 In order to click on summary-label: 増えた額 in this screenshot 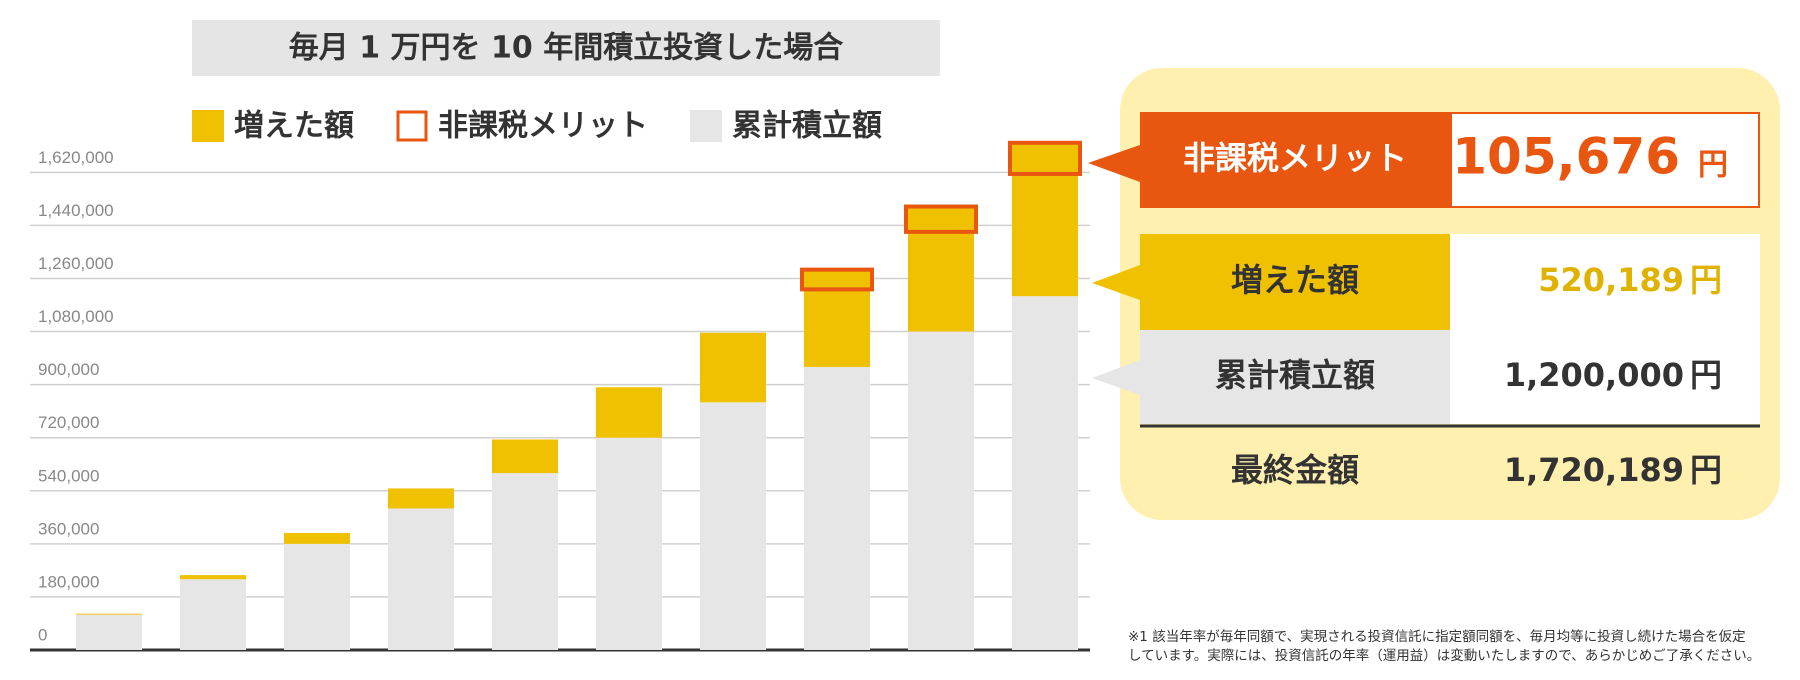, I will do `click(1295, 280)`.